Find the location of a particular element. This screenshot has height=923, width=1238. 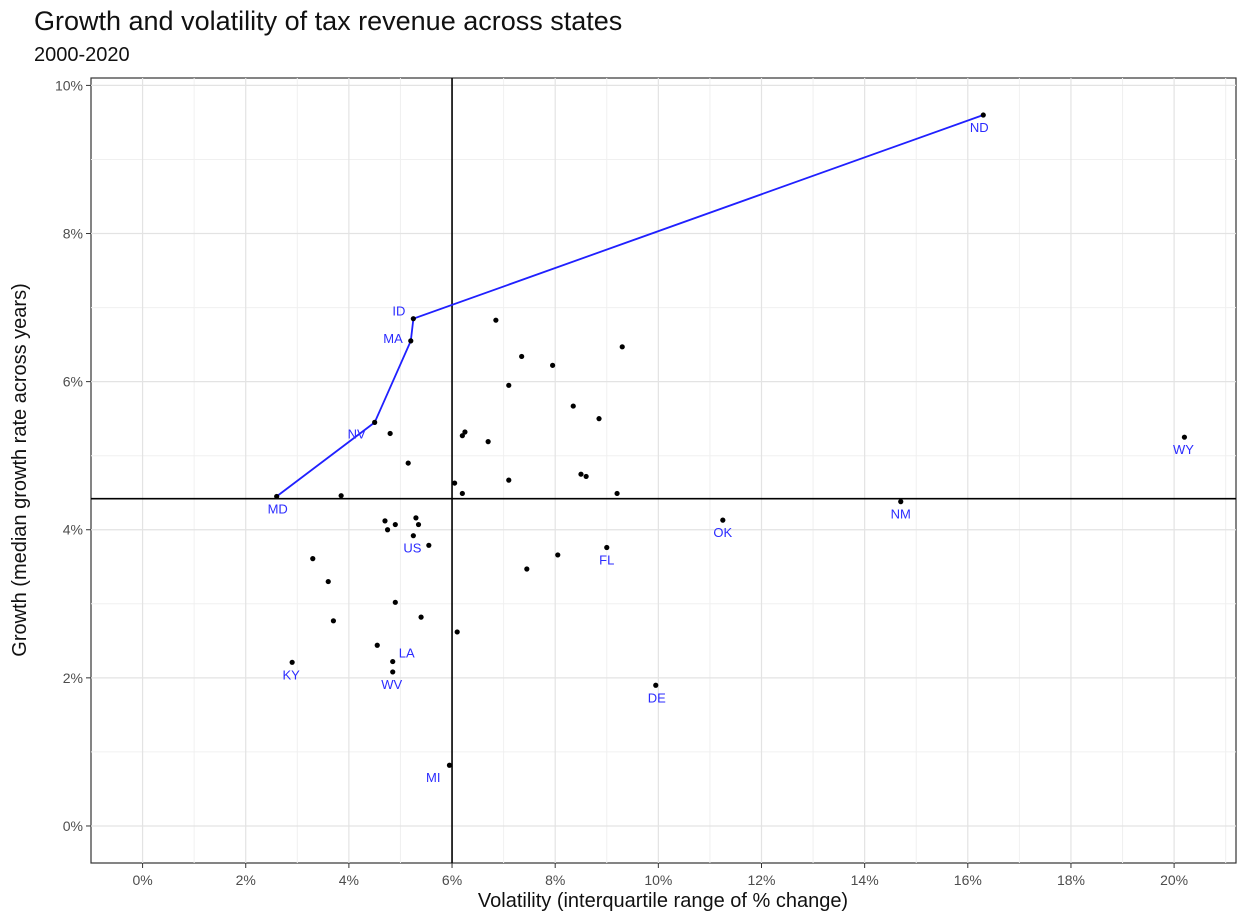

x-tick-label: 16% is located at coordinates (968, 880).